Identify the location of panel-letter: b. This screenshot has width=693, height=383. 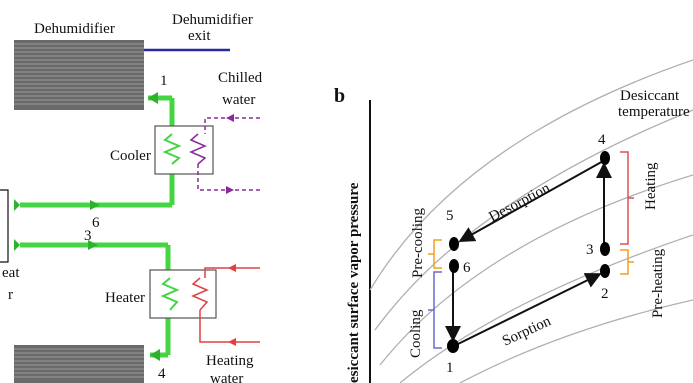
(339, 96).